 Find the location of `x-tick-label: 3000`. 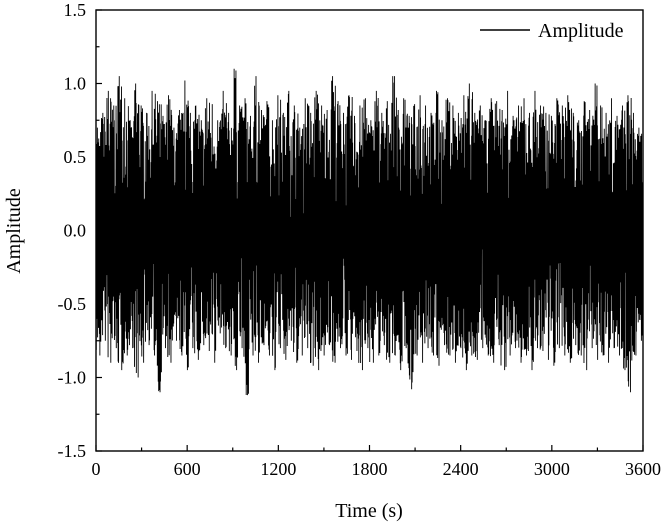

x-tick-label: 3000 is located at coordinates (552, 469).